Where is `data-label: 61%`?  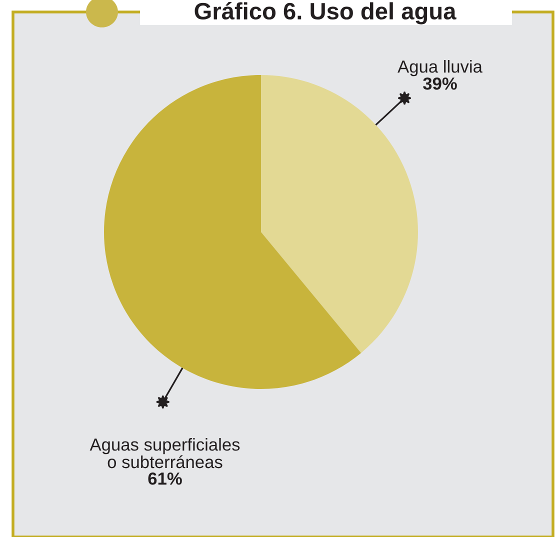 data-label: 61% is located at coordinates (165, 478).